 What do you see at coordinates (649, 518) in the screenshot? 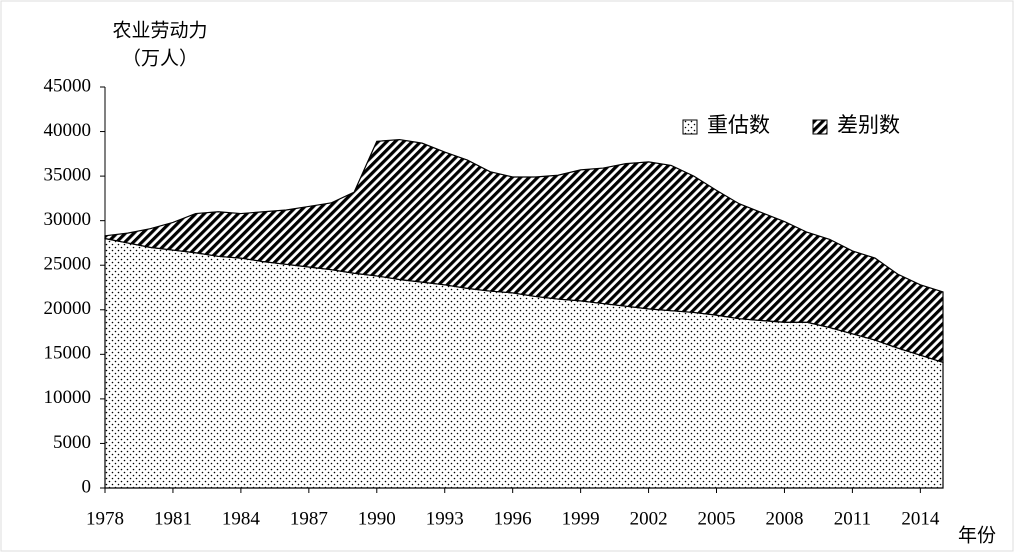
I see `x-tick-label: 2002` at bounding box center [649, 518].